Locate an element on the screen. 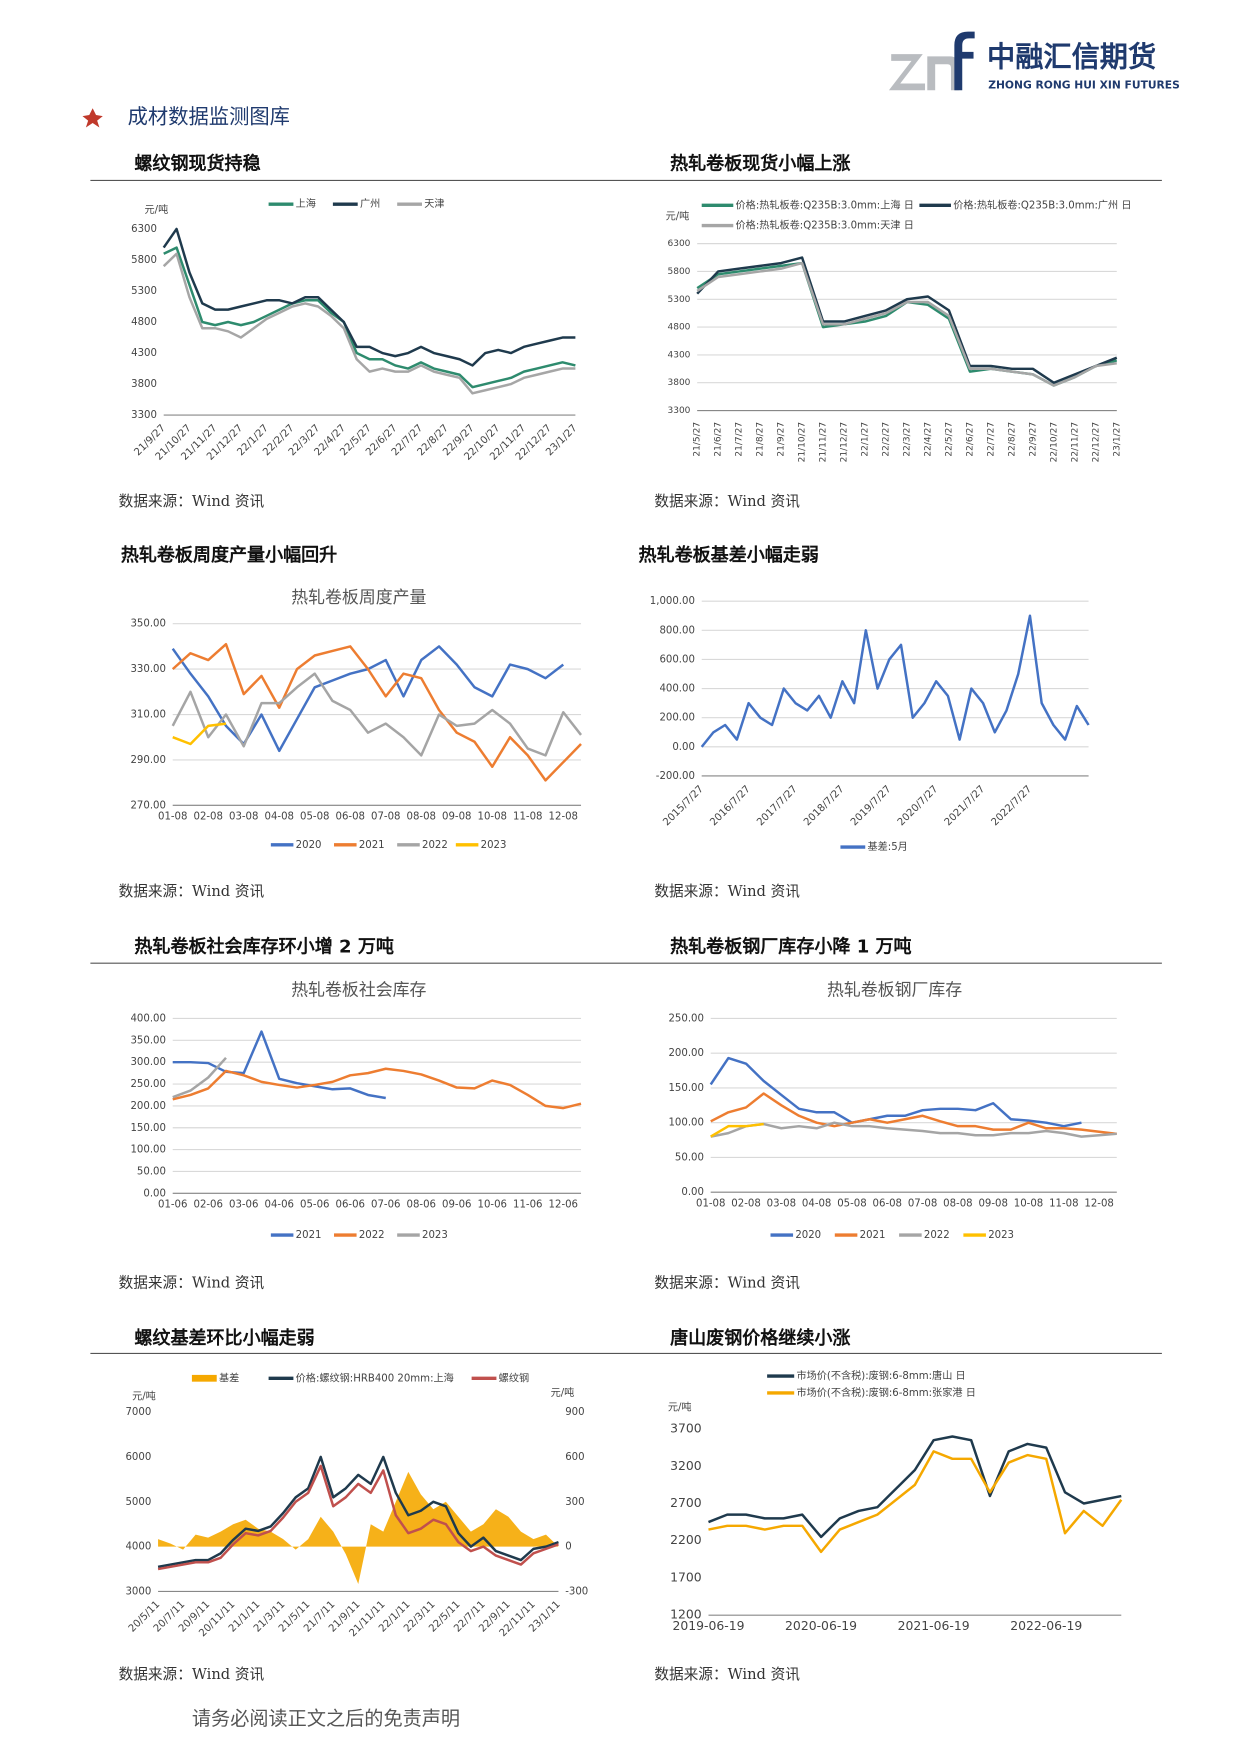 The width and height of the screenshot is (1241, 1755). company-name-en: ZHONG RONG HUI XIN FUTURES is located at coordinates (1084, 85).